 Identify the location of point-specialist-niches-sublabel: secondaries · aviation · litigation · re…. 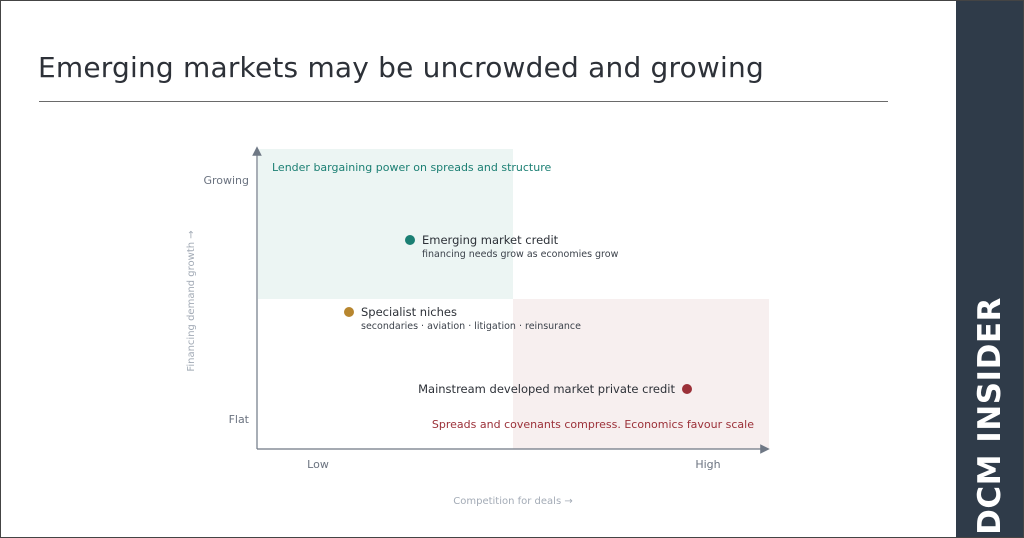
(471, 326).